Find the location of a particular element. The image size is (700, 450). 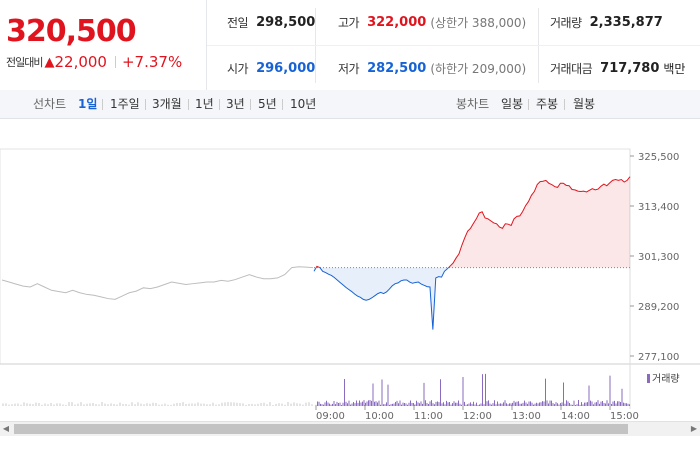

x-tick-label: 11:00 is located at coordinates (428, 416).